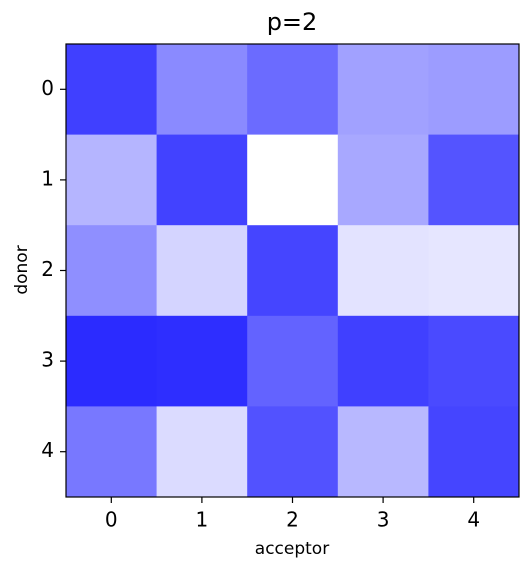 This screenshot has width=532, height=572. What do you see at coordinates (383, 520) in the screenshot?
I see `x-tick-label: 3` at bounding box center [383, 520].